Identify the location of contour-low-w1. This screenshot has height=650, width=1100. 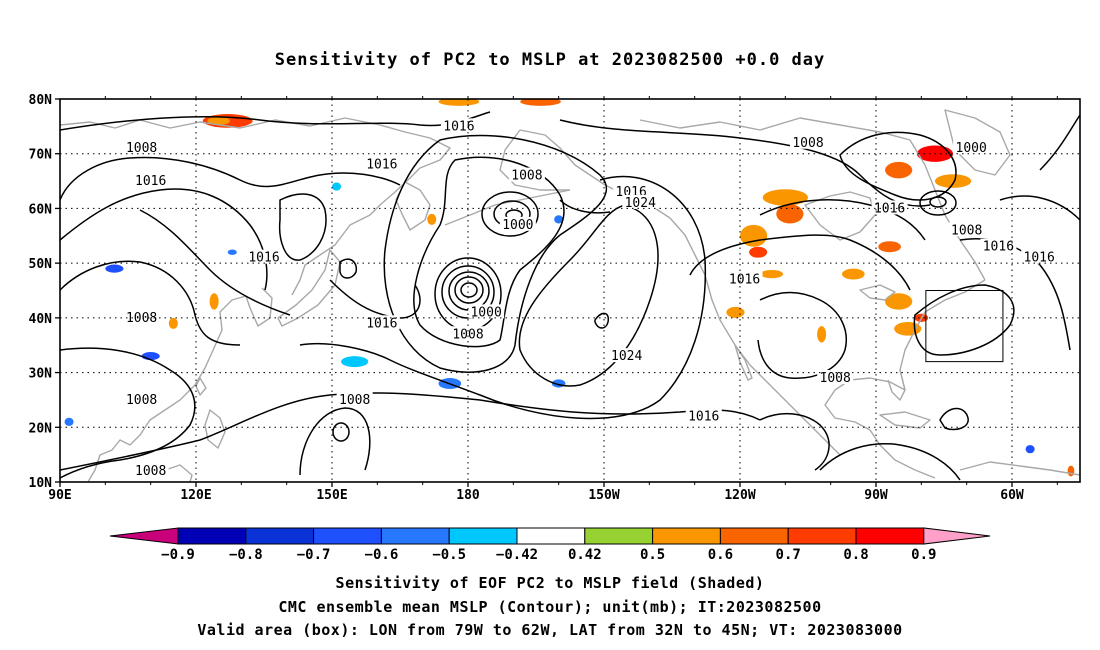
(469, 290).